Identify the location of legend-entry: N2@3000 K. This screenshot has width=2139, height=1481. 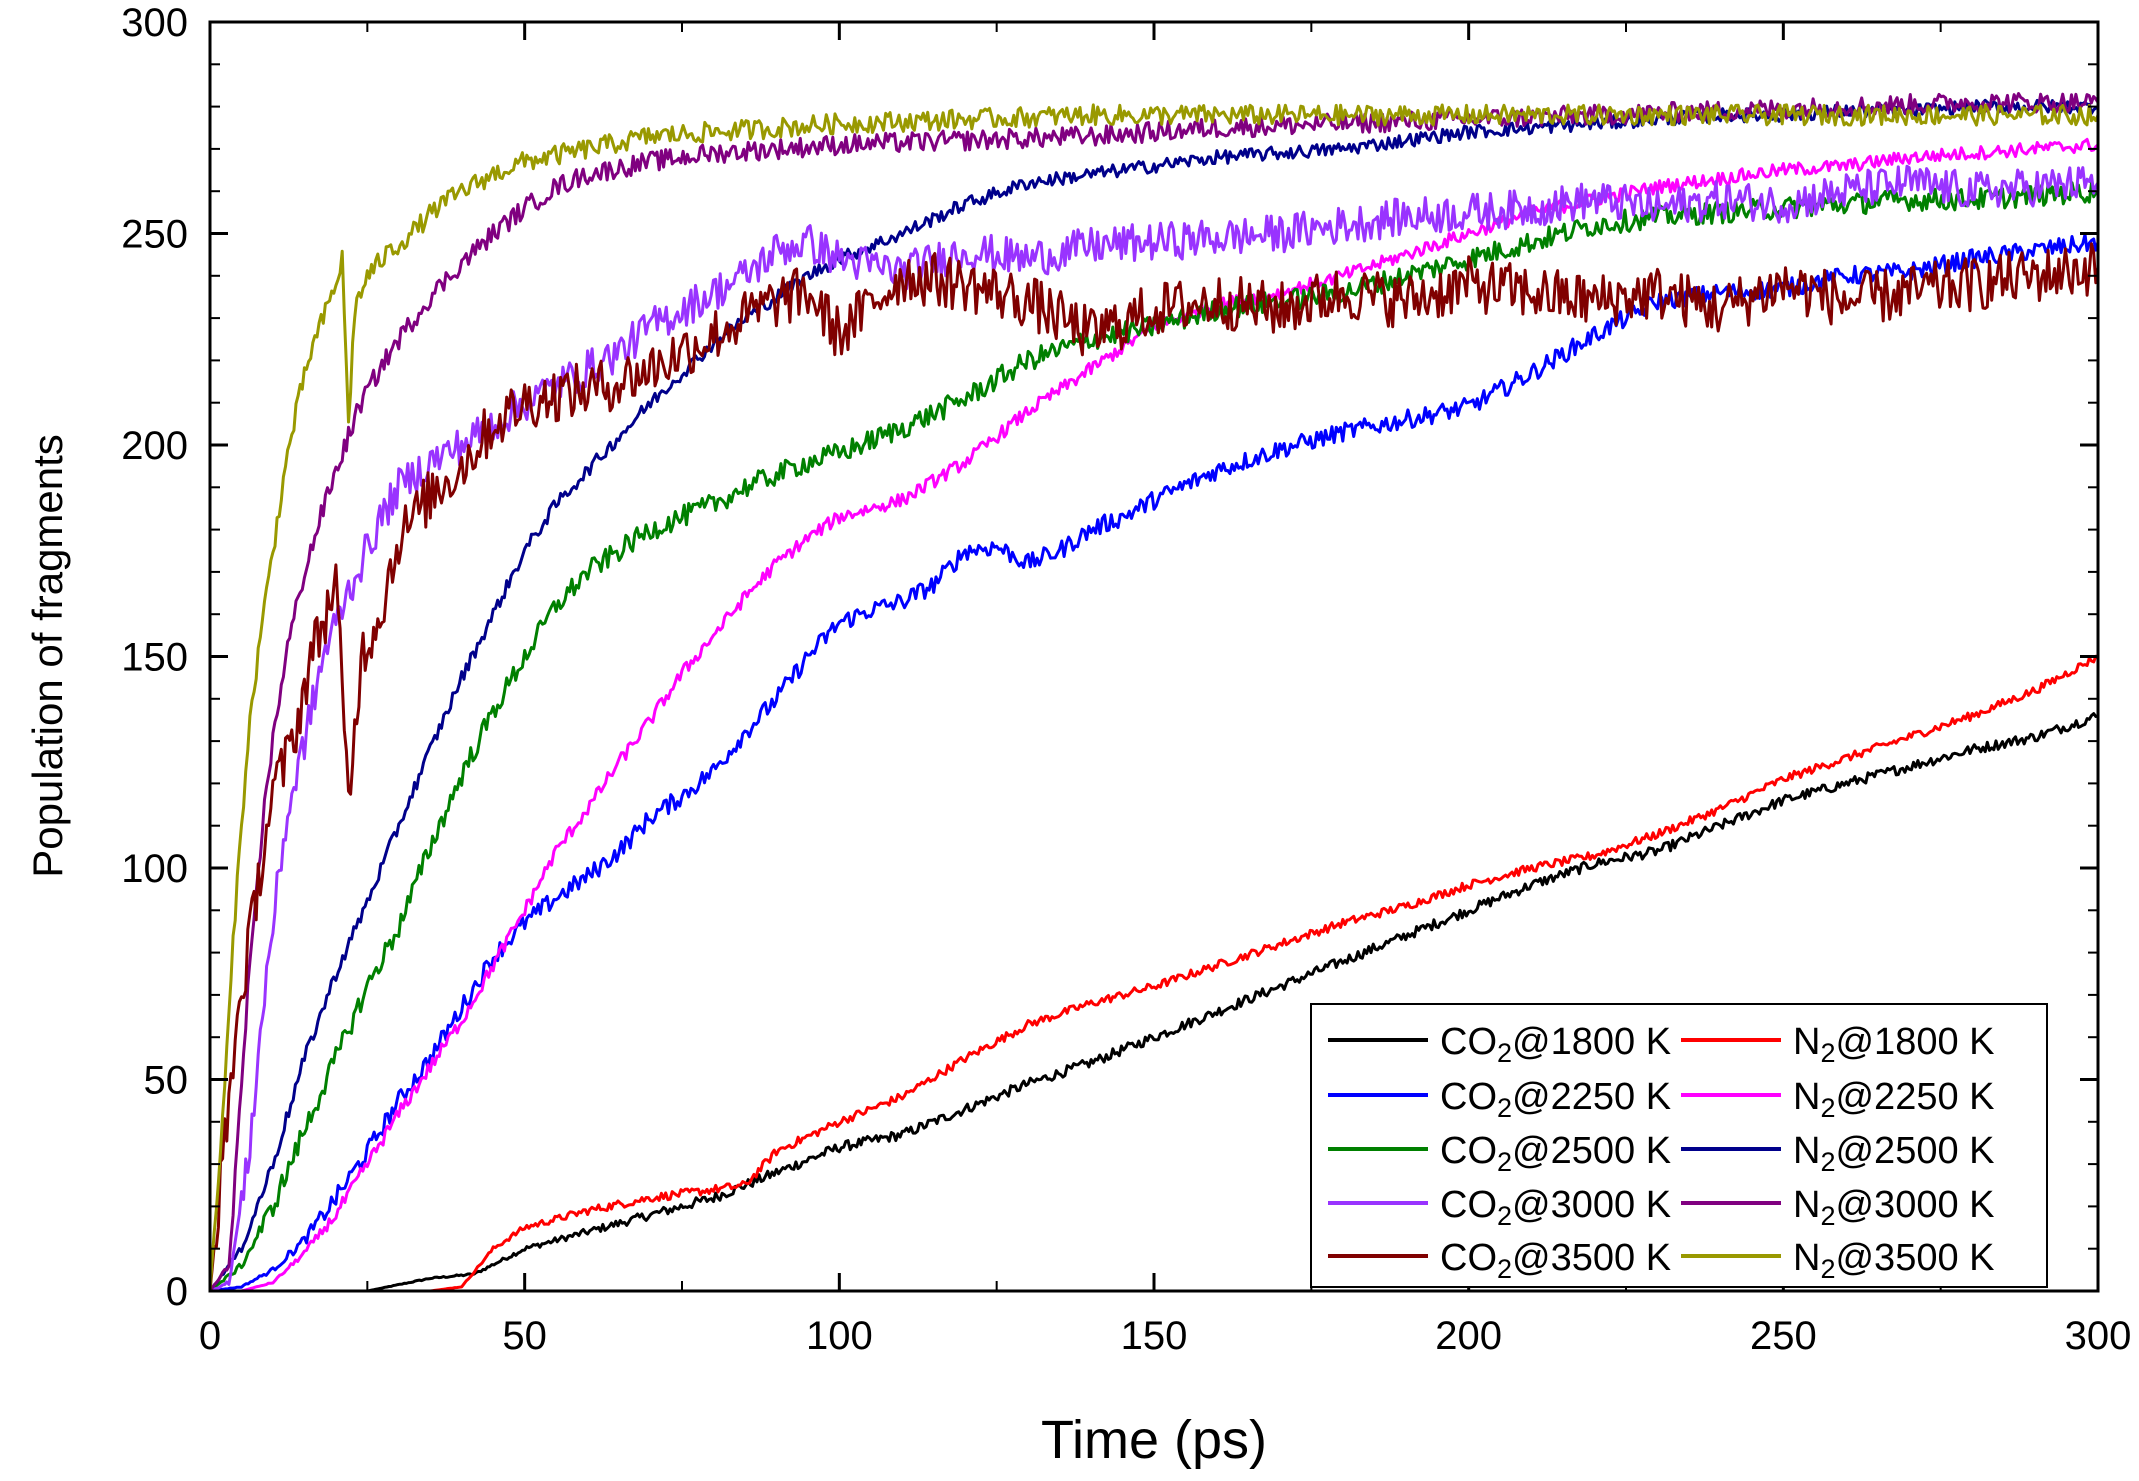
(1894, 1207).